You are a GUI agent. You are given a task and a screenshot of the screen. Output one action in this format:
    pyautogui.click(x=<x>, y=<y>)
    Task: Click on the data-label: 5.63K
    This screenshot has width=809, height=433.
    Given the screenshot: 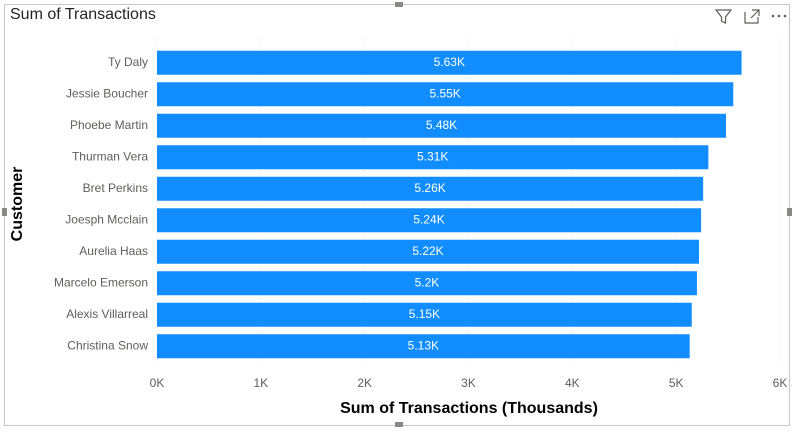 What is the action you would take?
    pyautogui.click(x=449, y=62)
    